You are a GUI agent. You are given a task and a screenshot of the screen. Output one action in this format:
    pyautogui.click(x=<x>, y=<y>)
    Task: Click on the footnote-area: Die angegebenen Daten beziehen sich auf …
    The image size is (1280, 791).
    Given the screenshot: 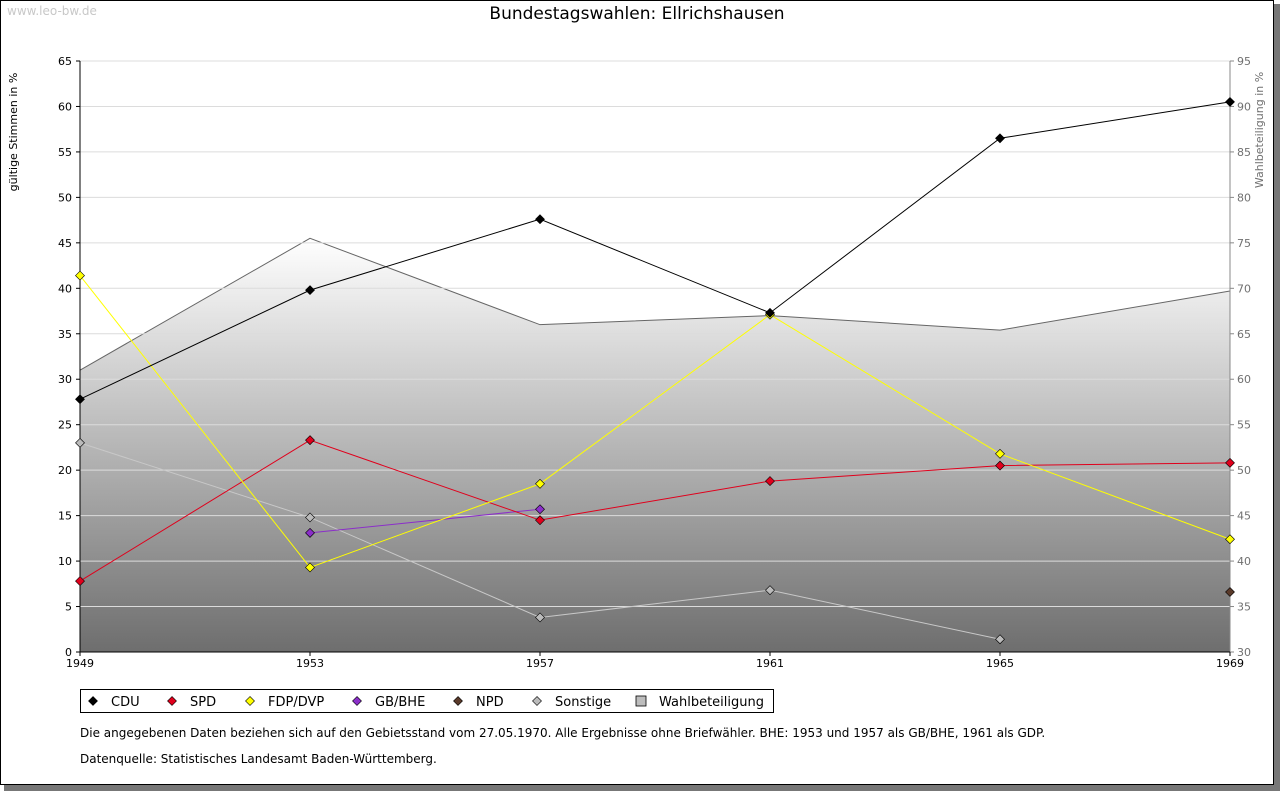 What is the action you would take?
    pyautogui.click(x=563, y=733)
    